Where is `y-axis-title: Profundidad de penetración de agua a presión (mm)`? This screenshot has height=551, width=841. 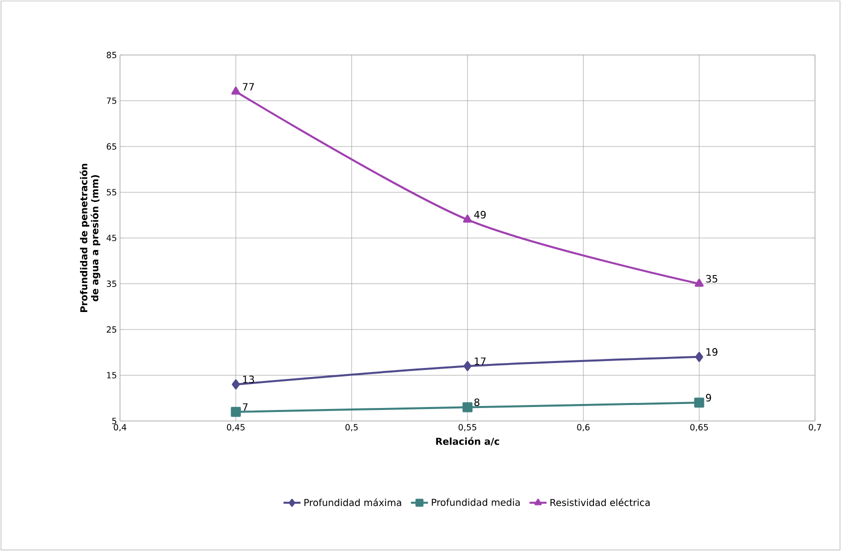 y-axis-title: Profundidad de penetración de agua a presión (mm) is located at coordinates (90, 238).